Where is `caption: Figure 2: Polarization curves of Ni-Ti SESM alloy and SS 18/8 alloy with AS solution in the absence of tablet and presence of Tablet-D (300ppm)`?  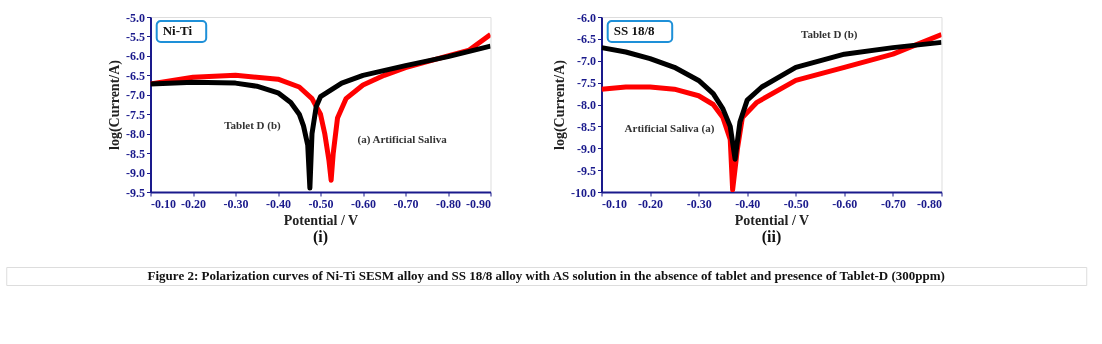
caption: Figure 2: Polarization curves of Ni-Ti SESM alloy and SS 18/8 alloy with AS solution in the absence of tablet and presence of Tablet-D (300ppm) is located at coordinates (546, 275).